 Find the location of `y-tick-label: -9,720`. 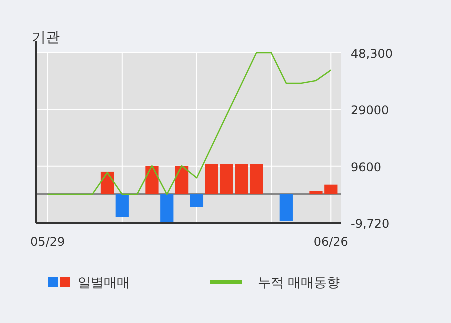

y-tick-label: -9,720 is located at coordinates (370, 224).